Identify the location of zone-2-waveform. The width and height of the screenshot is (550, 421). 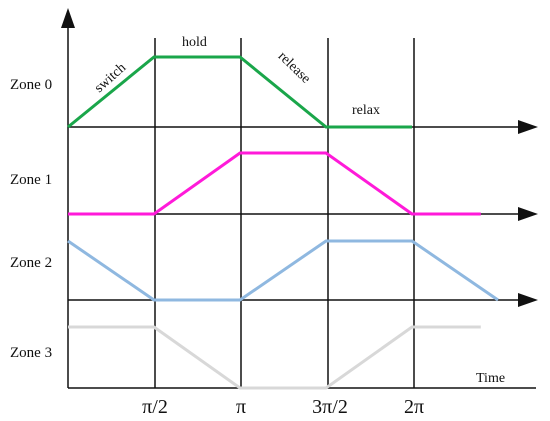
(283, 270).